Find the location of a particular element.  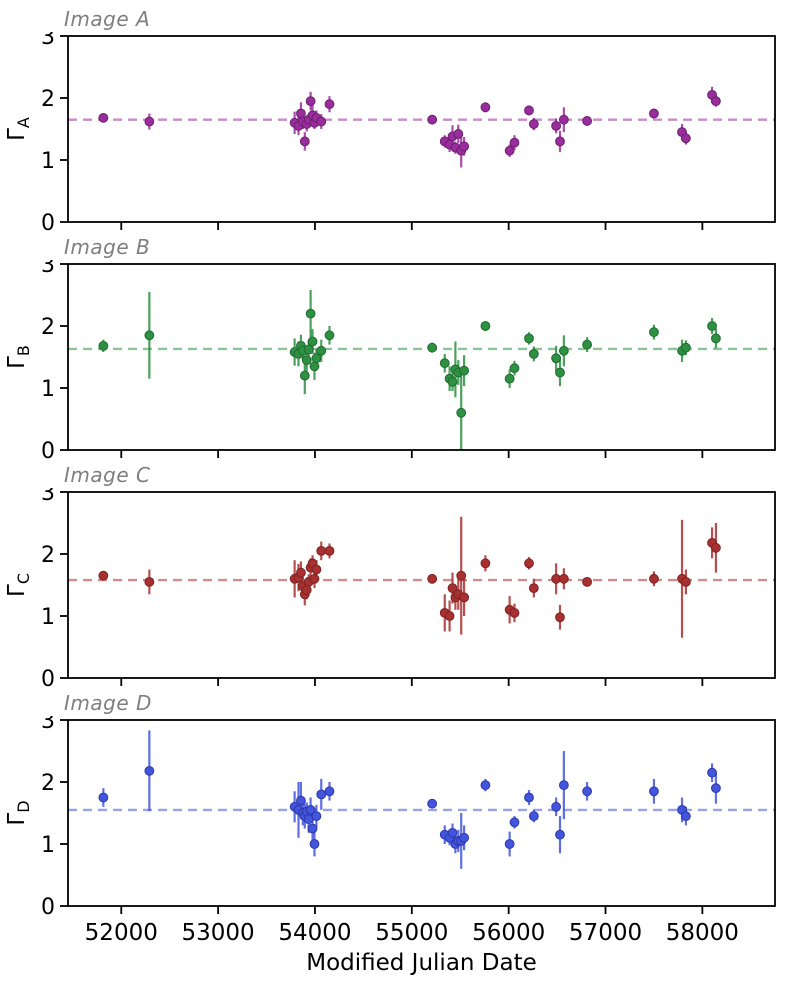

x-tick-label: 54000 is located at coordinates (314, 933).